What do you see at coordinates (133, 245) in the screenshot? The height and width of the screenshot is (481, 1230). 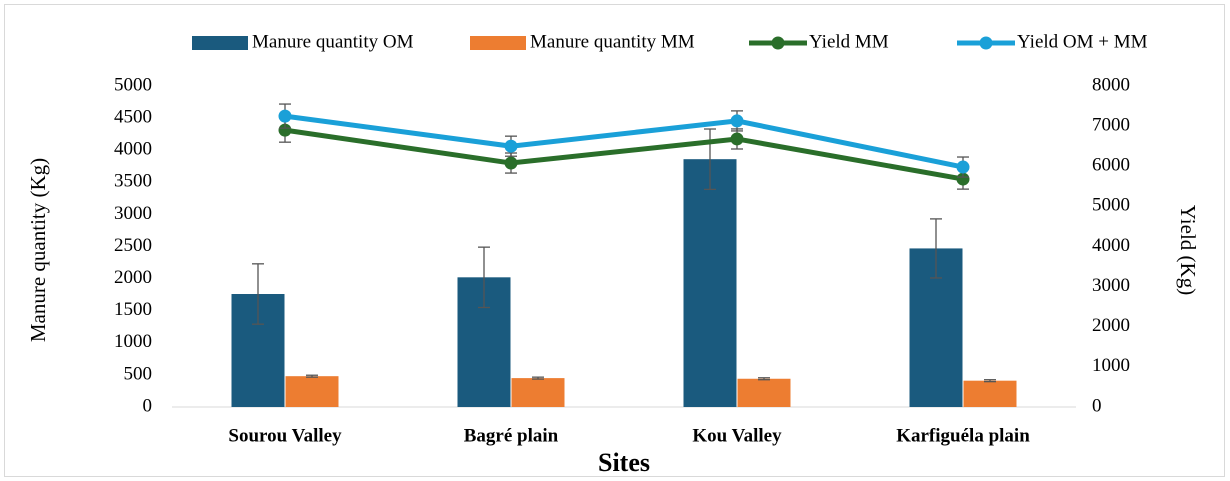 I see `y-tick-label: 2500` at bounding box center [133, 245].